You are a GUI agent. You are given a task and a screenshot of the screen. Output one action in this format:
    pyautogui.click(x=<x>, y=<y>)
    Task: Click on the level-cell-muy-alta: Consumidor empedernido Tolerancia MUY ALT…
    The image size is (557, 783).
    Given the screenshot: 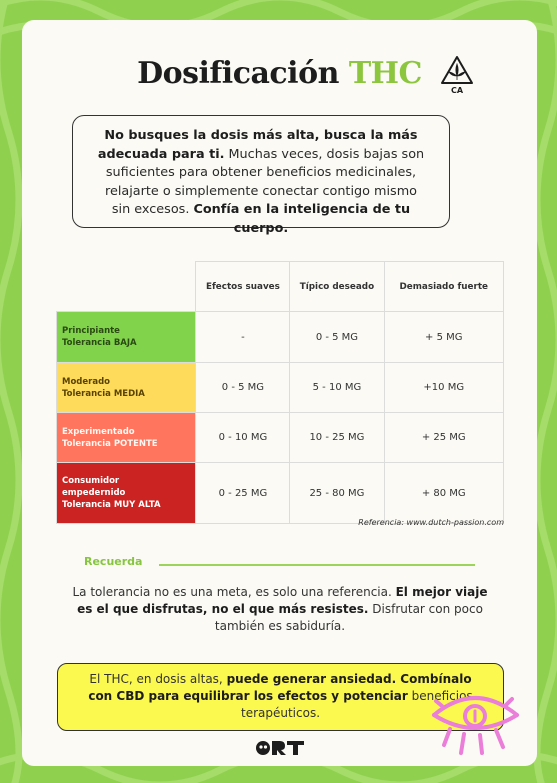 What is the action you would take?
    pyautogui.click(x=126, y=493)
    